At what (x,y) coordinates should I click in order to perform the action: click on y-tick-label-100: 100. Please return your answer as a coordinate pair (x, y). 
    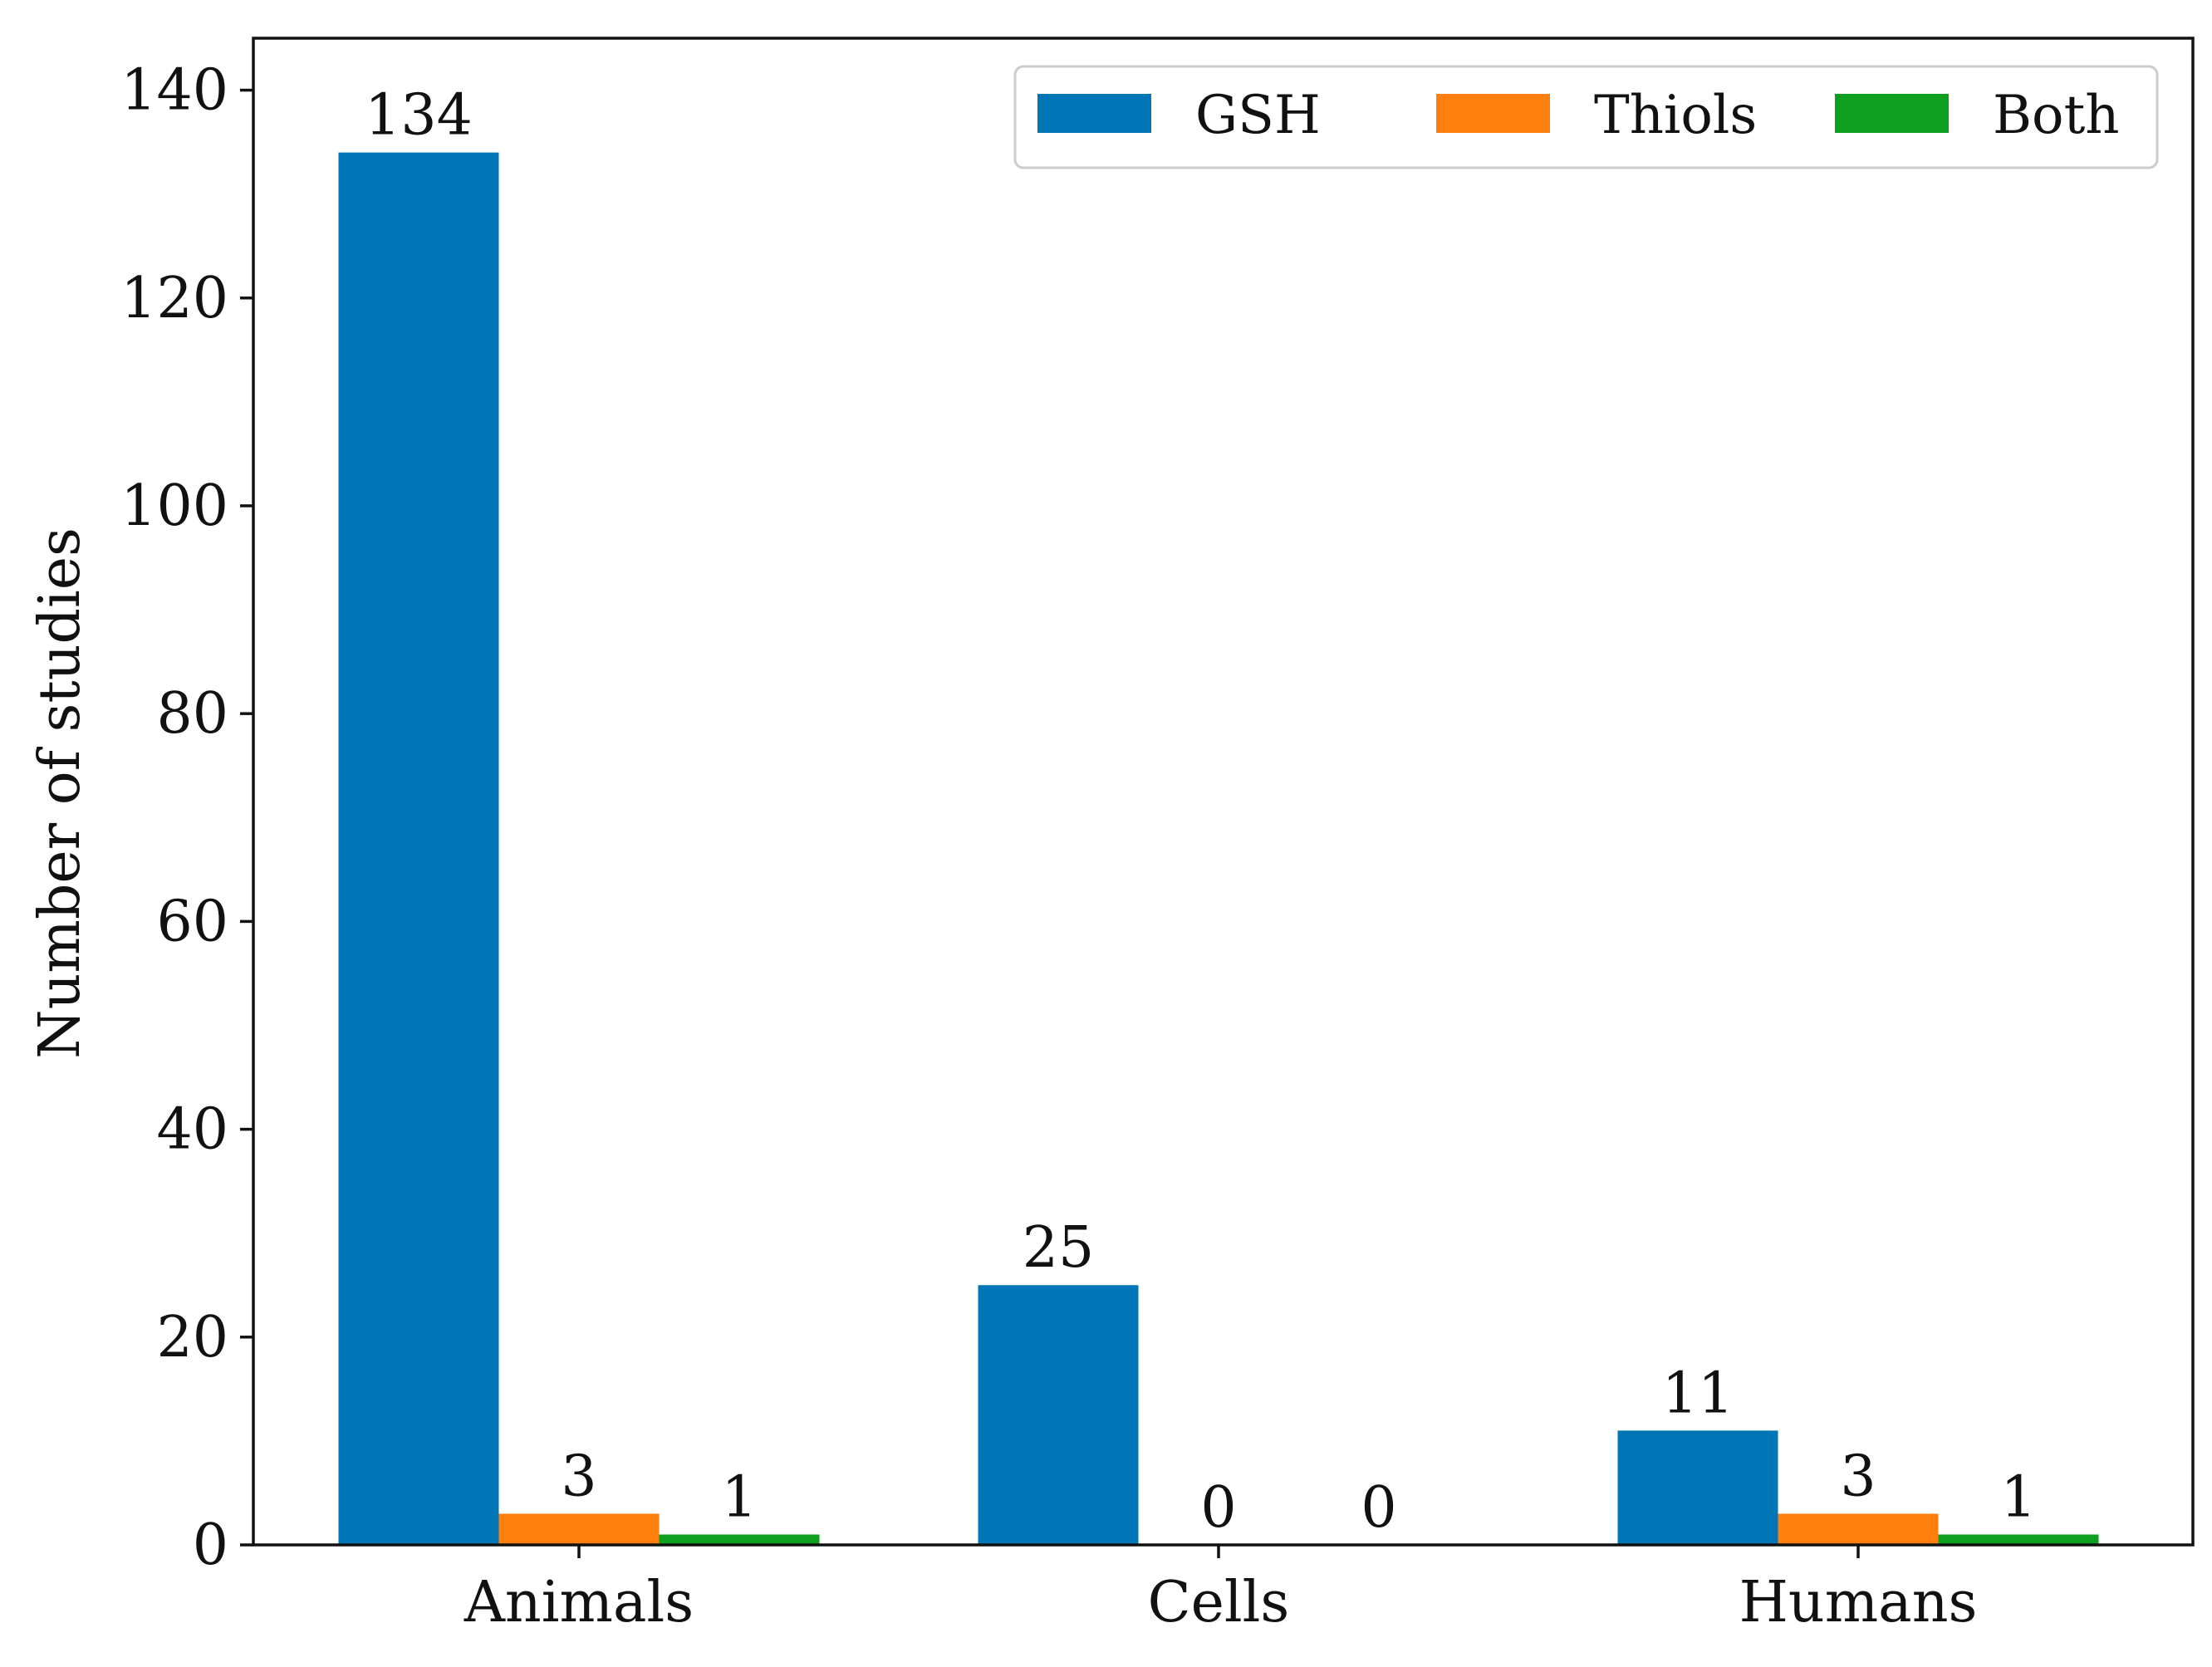
    Looking at the image, I should click on (174, 506).